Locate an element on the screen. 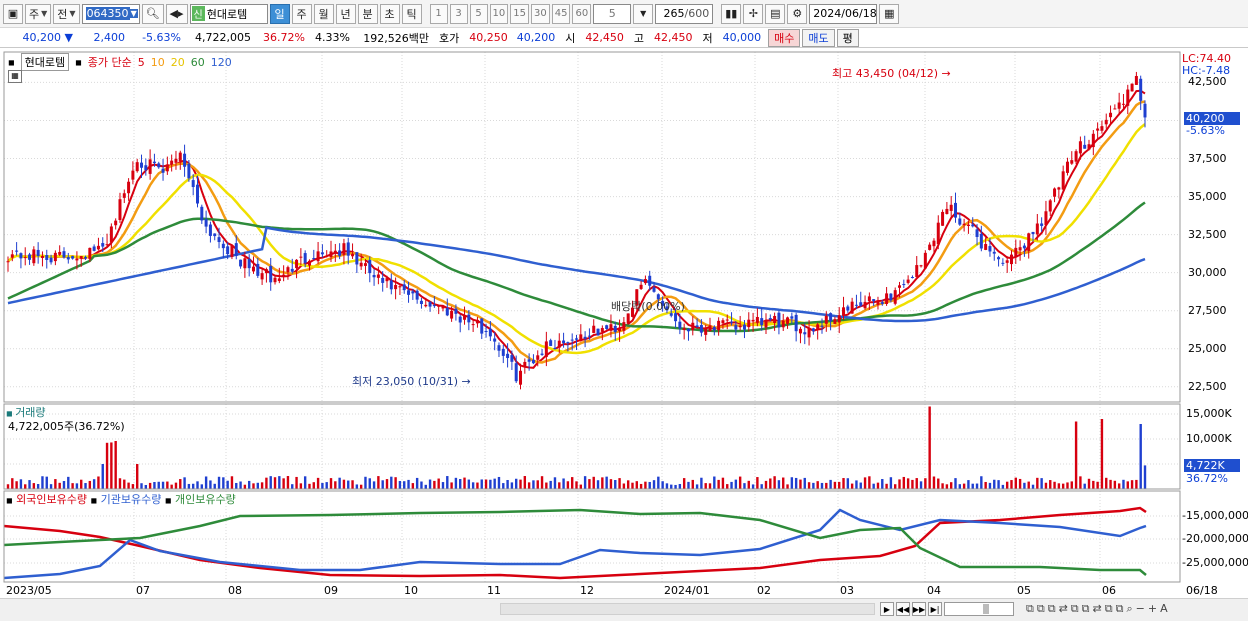  count-input: 265/600 is located at coordinates (684, 13).